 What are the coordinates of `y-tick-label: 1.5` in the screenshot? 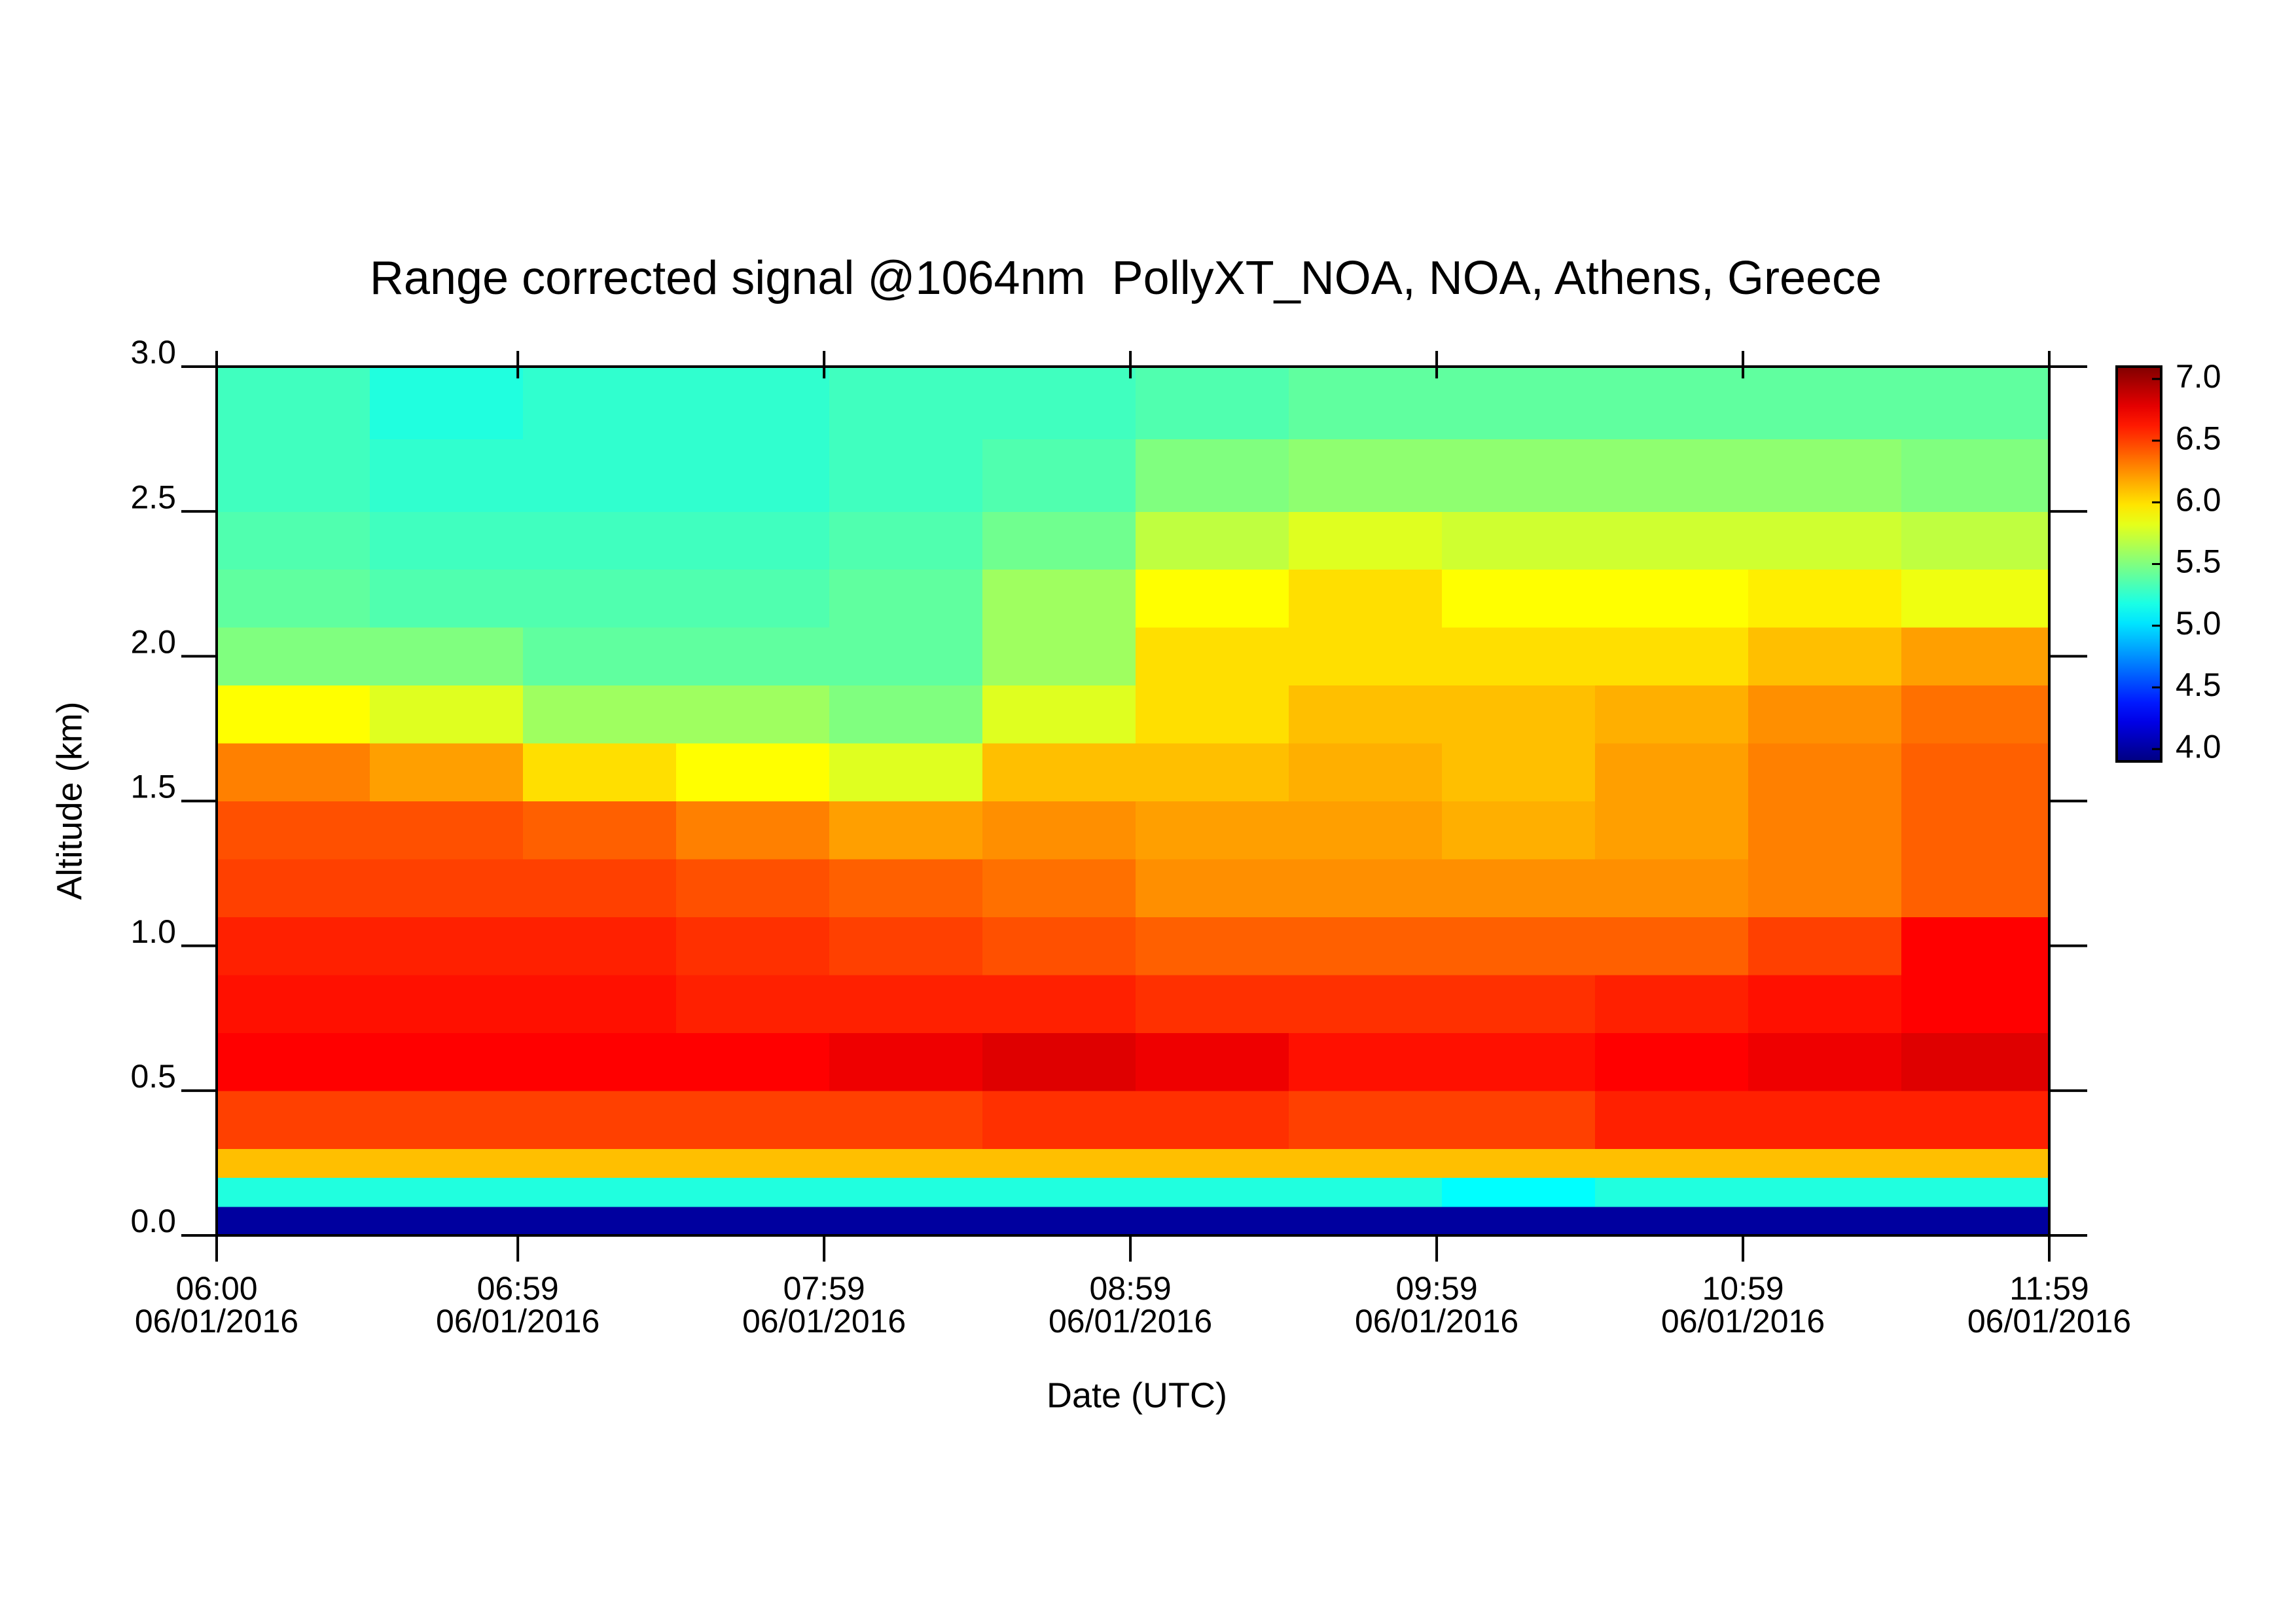 It's located at (153, 787).